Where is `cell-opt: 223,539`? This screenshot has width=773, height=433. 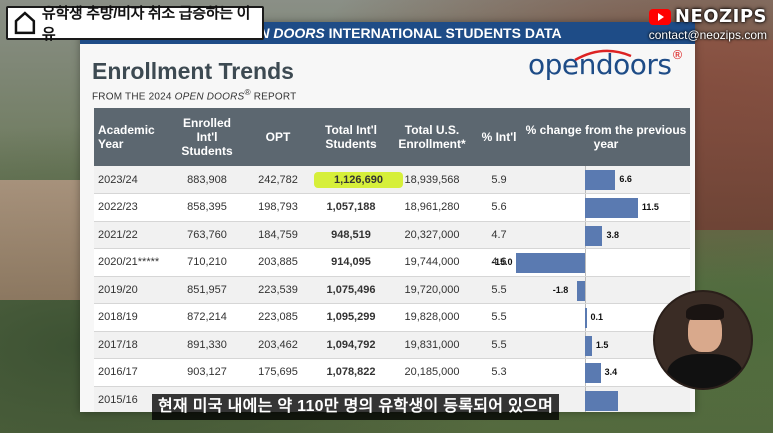
cell-opt: 223,539 is located at coordinates (278, 290).